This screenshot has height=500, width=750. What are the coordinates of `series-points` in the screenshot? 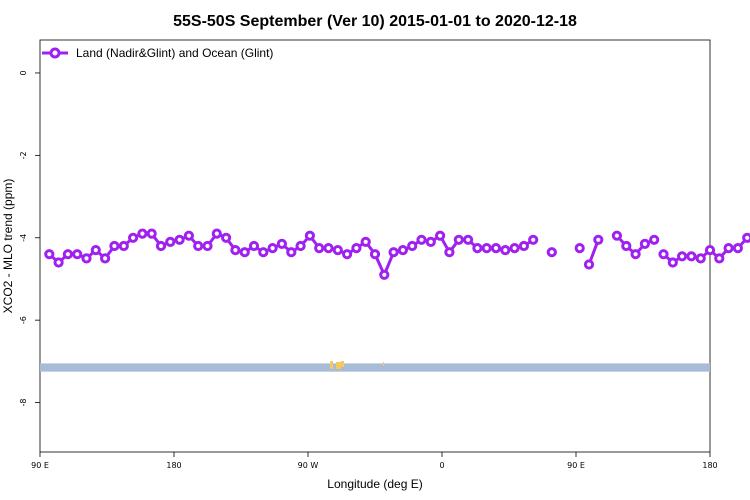 It's located at (397, 254).